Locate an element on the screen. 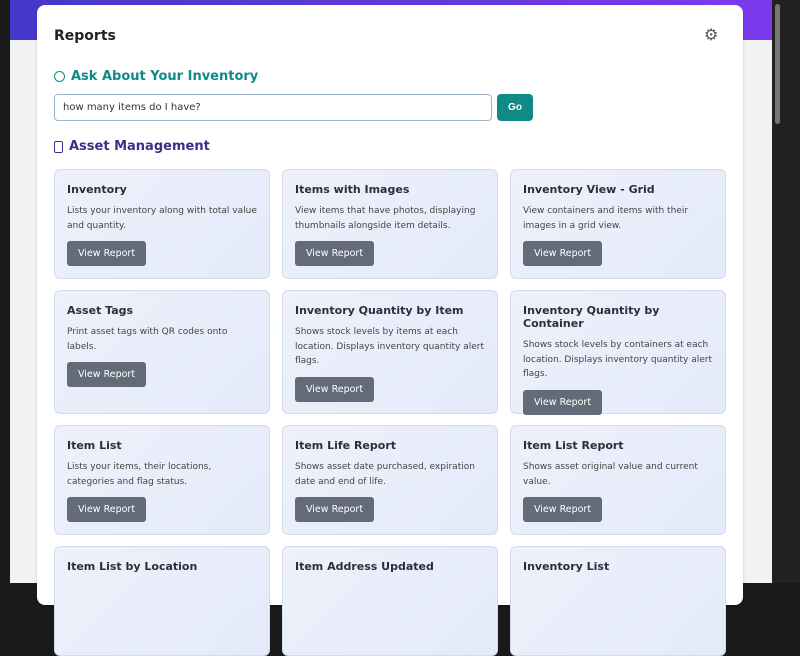  report-title: Item Life Report is located at coordinates (346, 445).